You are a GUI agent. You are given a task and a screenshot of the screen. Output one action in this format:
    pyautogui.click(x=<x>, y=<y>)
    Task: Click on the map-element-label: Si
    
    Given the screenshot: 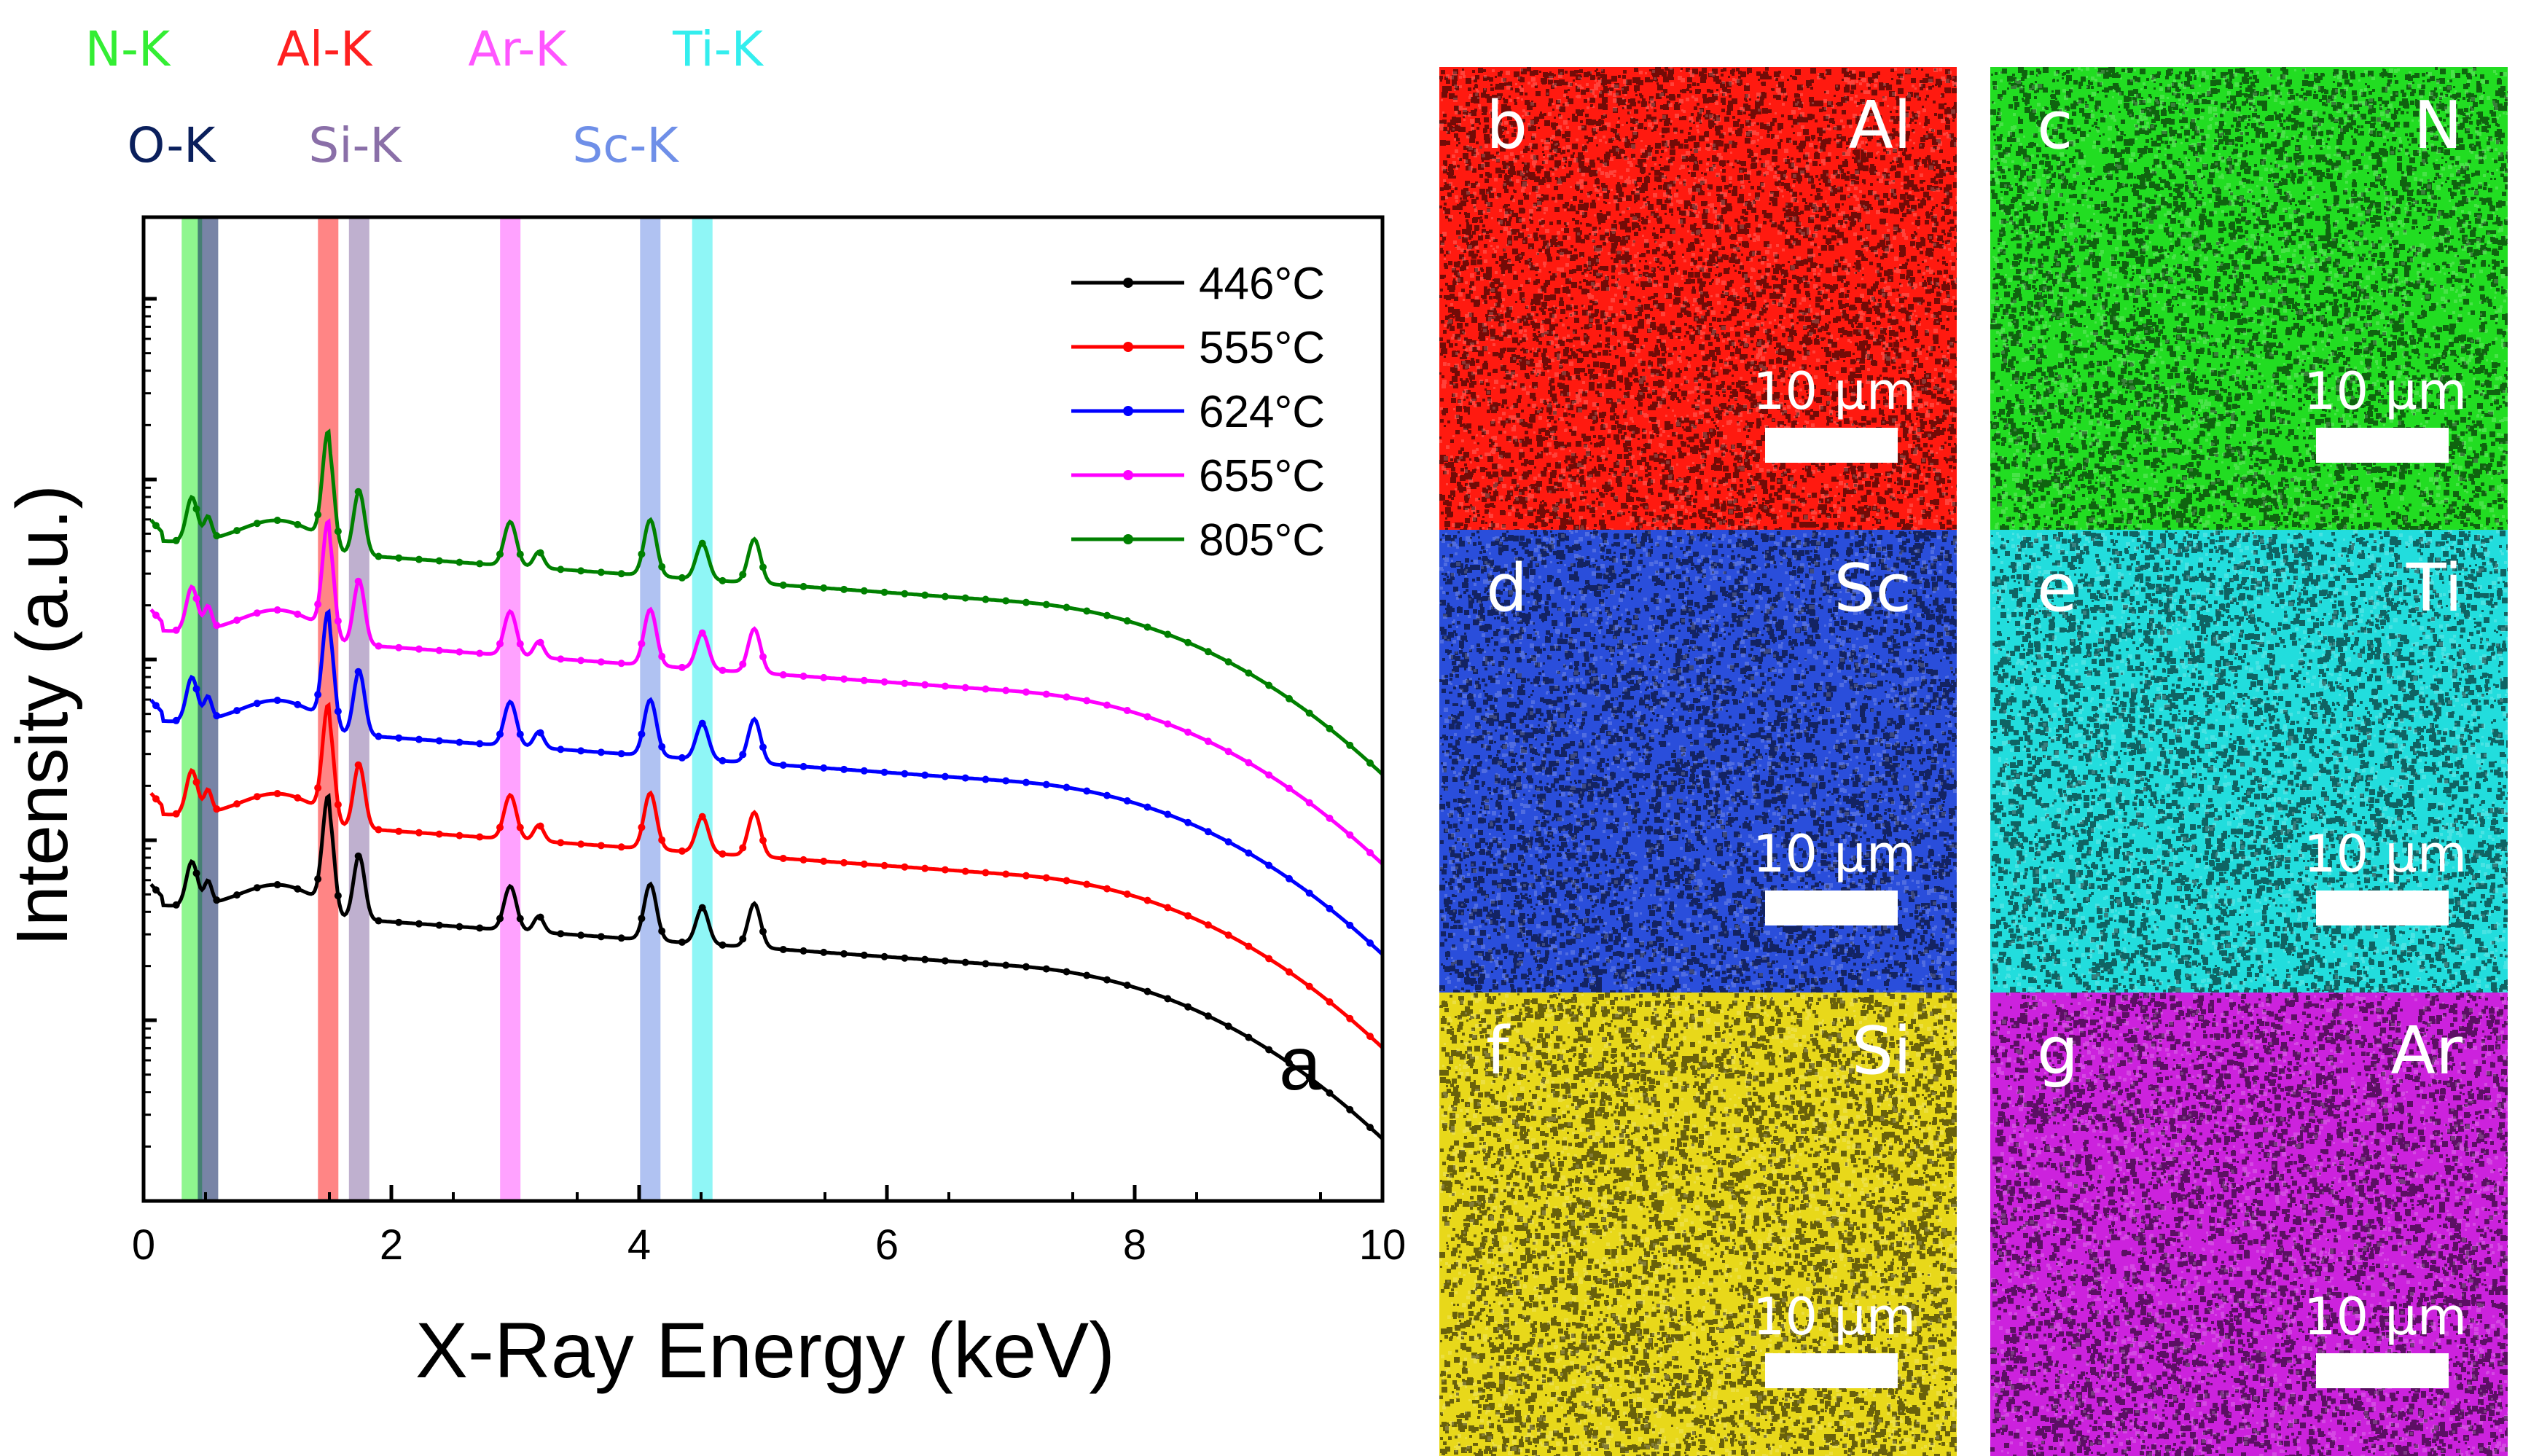 What is the action you would take?
    pyautogui.click(x=1881, y=1051)
    